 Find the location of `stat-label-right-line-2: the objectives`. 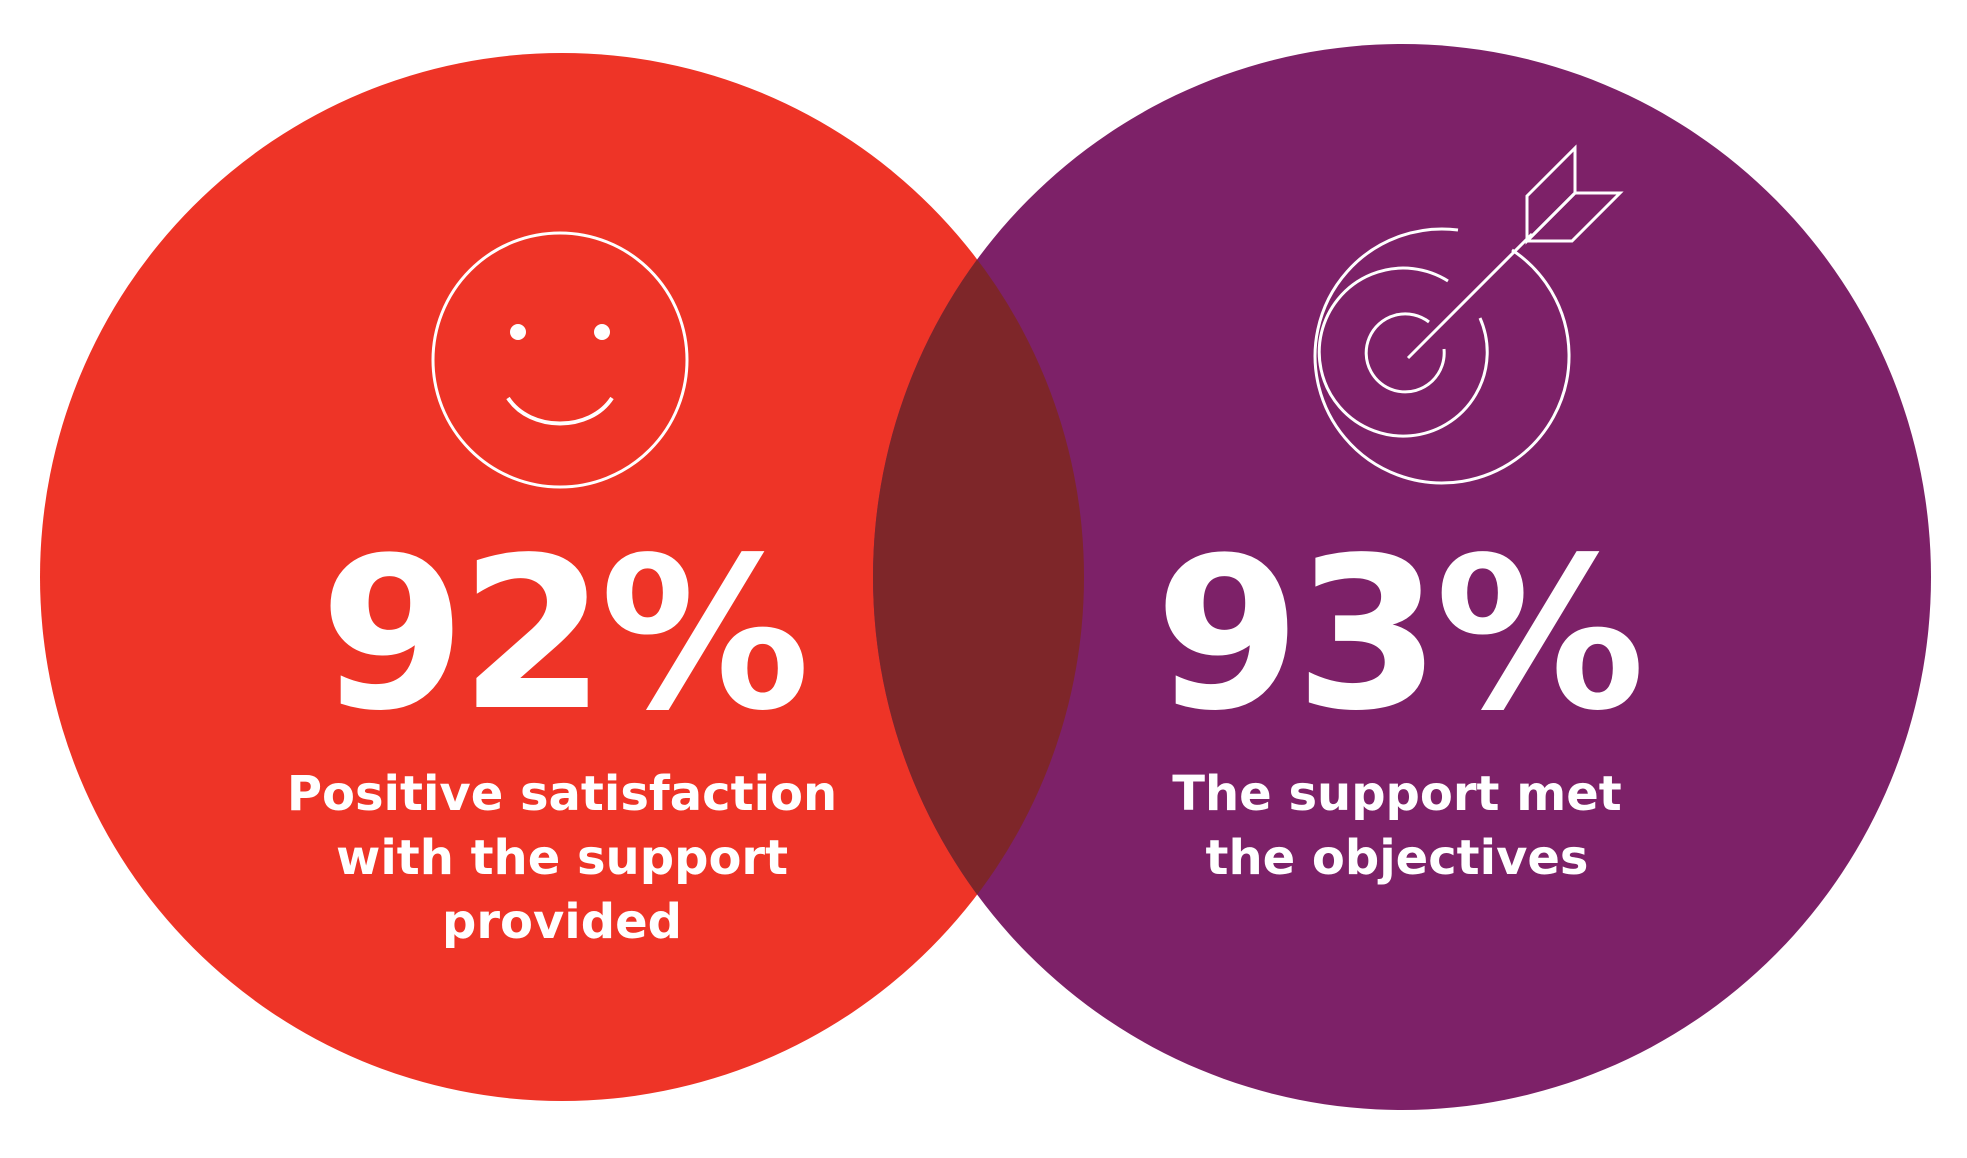

stat-label-right-line-2: the objectives is located at coordinates (1397, 858).